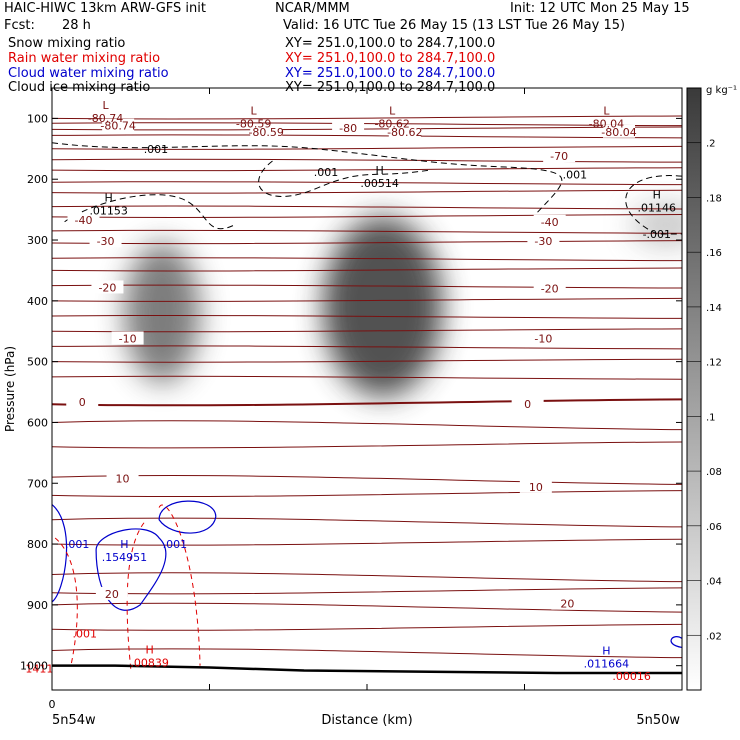 This screenshot has width=740, height=740. I want to click on y-tick-label: 900, so click(37, 605).